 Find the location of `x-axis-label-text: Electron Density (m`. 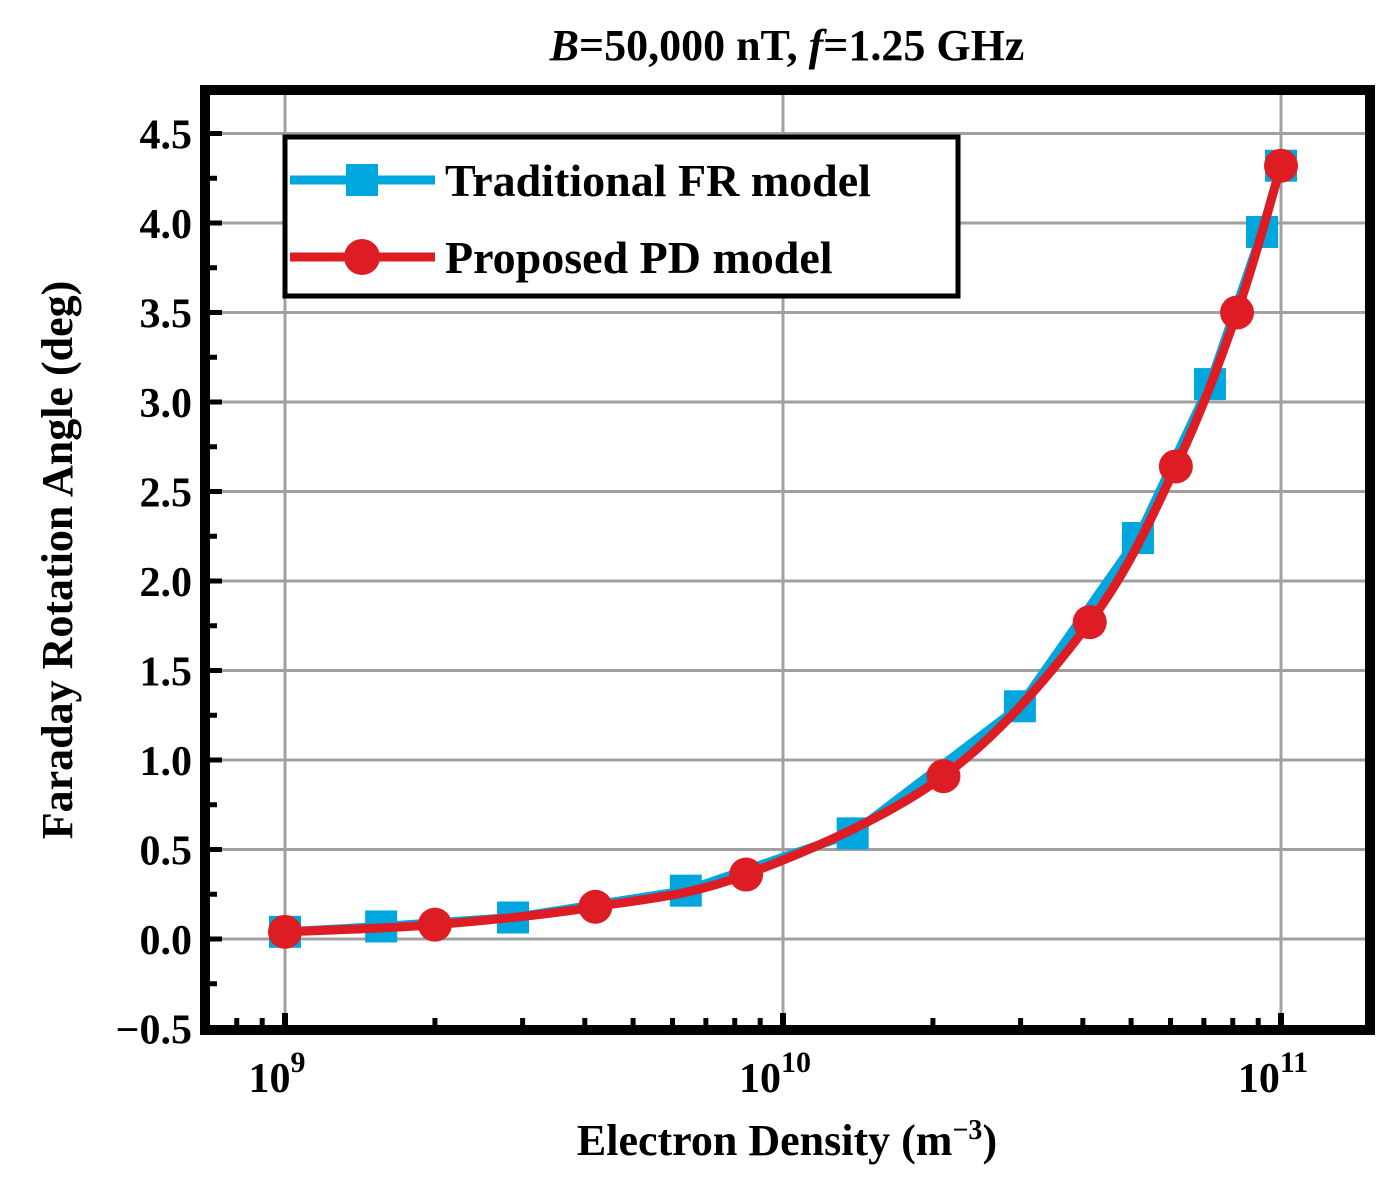

x-axis-label-text: Electron Density (m is located at coordinates (765, 1140).